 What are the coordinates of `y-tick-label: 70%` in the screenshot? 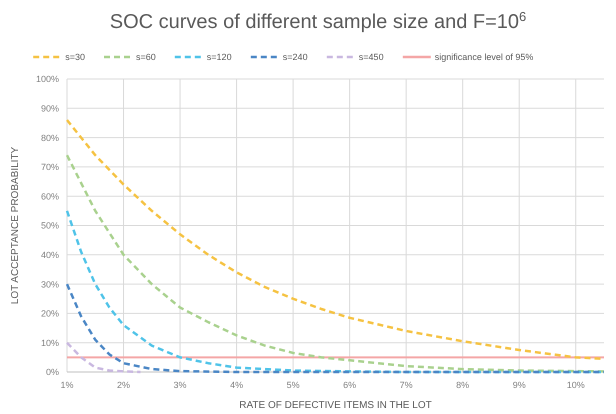 It's located at (49, 167).